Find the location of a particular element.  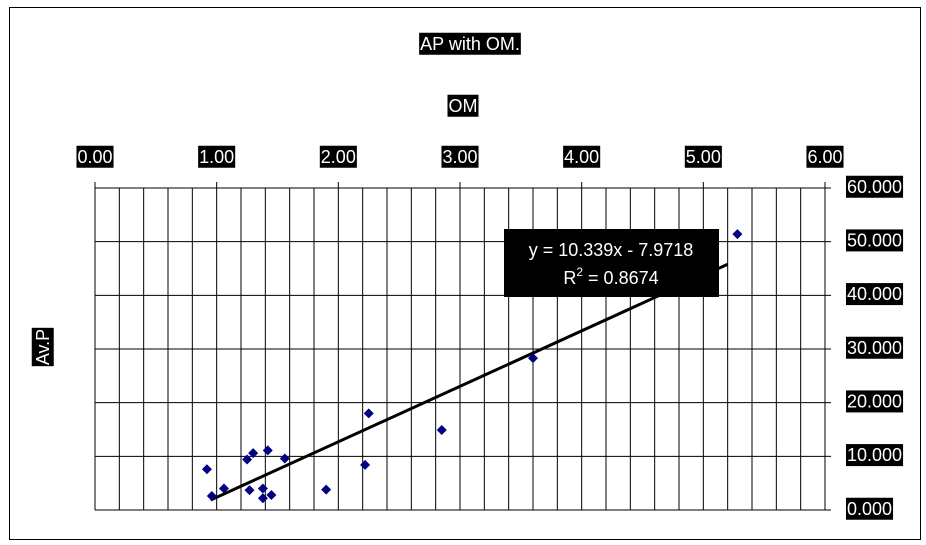

y-tick-label: 10.000 is located at coordinates (875, 455).